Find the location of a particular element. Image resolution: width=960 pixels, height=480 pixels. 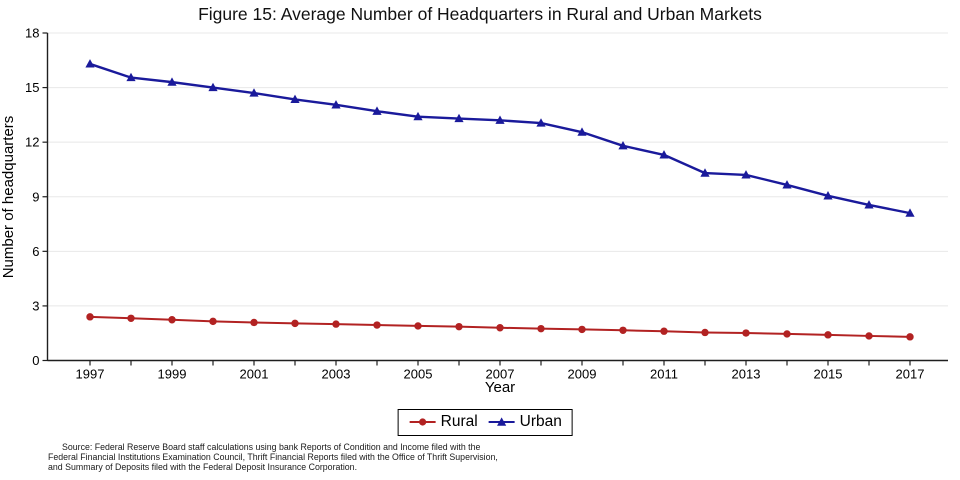

x-tick-label-2015: 2015 is located at coordinates (828, 374).